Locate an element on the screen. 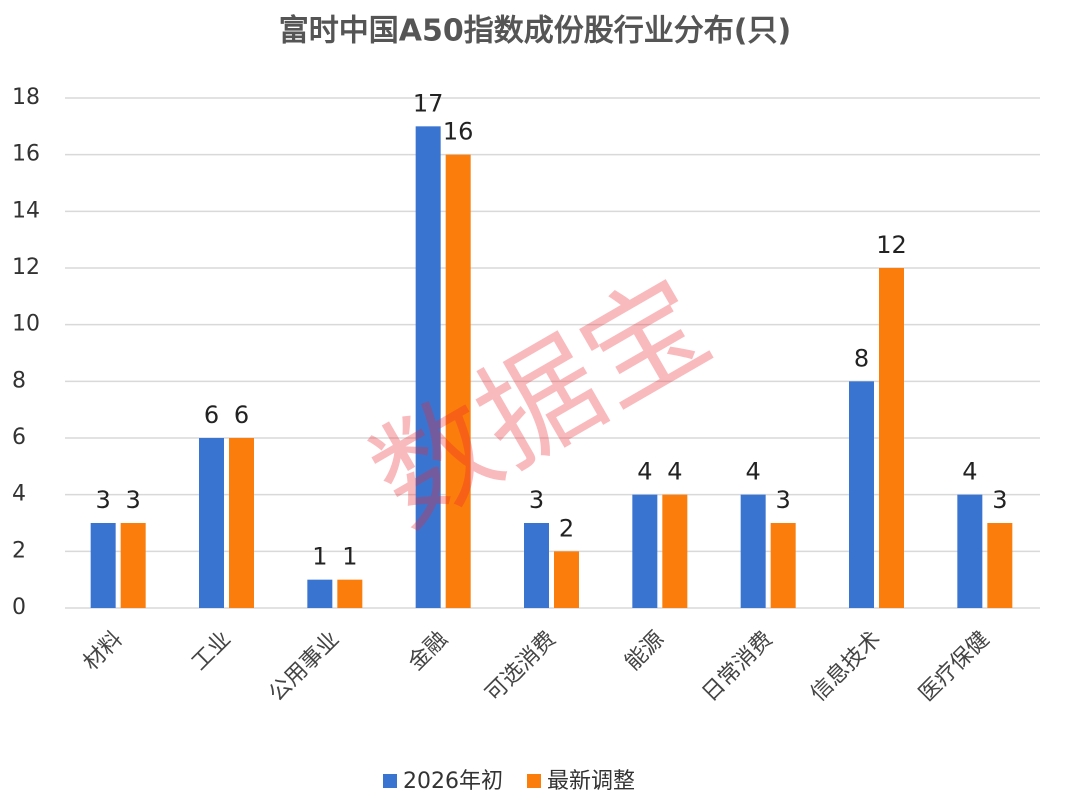  x-tick-label: 金融 is located at coordinates (428, 651).